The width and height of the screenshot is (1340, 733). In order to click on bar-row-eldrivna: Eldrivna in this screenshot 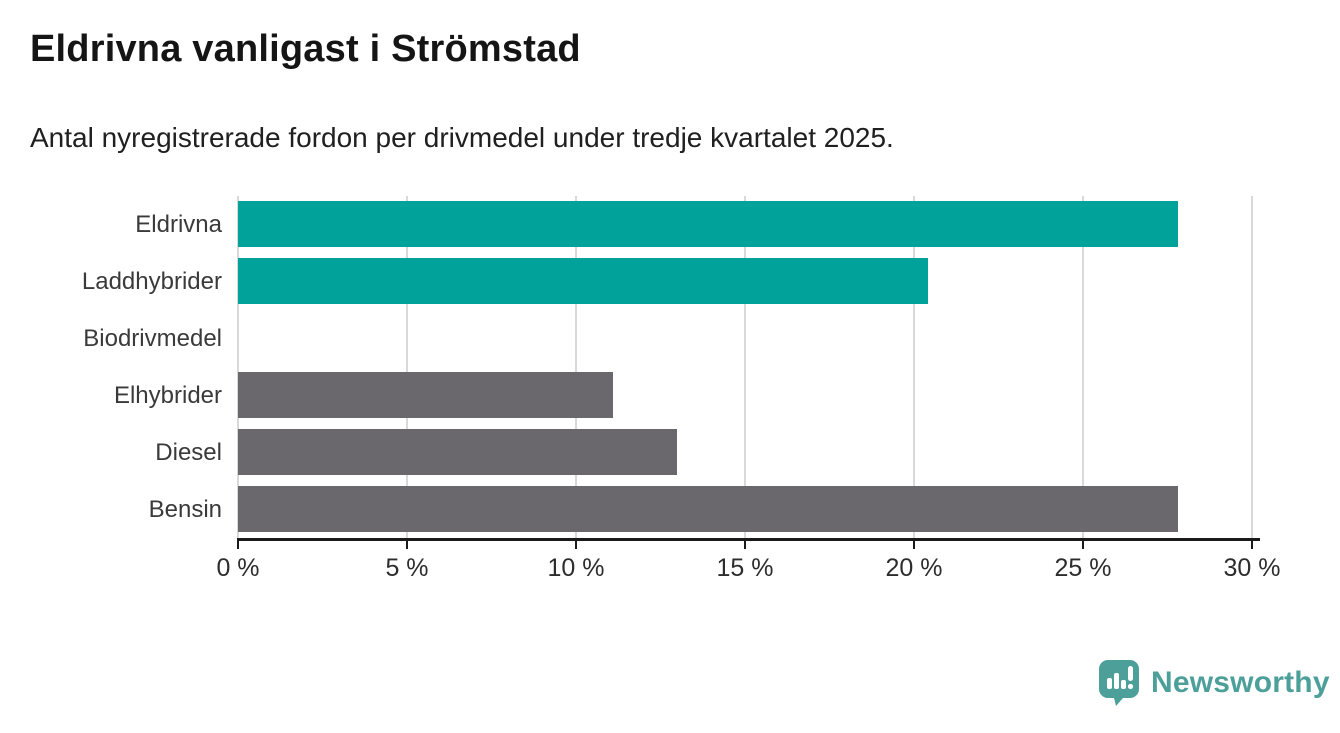, I will do `click(697, 224)`.